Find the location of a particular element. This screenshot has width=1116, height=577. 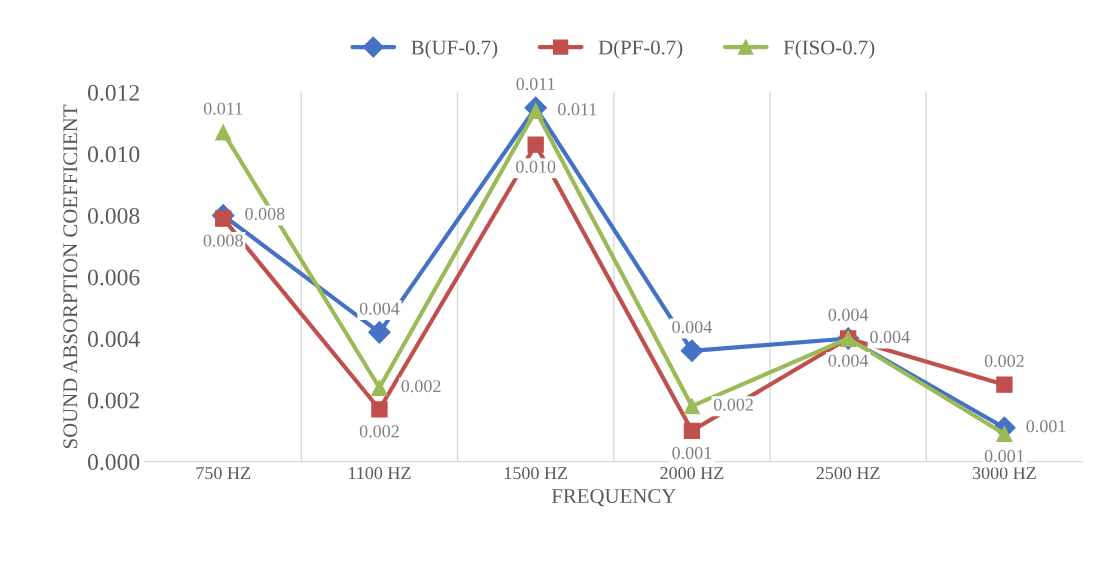

legend-label: F(ISO-0.7) is located at coordinates (829, 49).